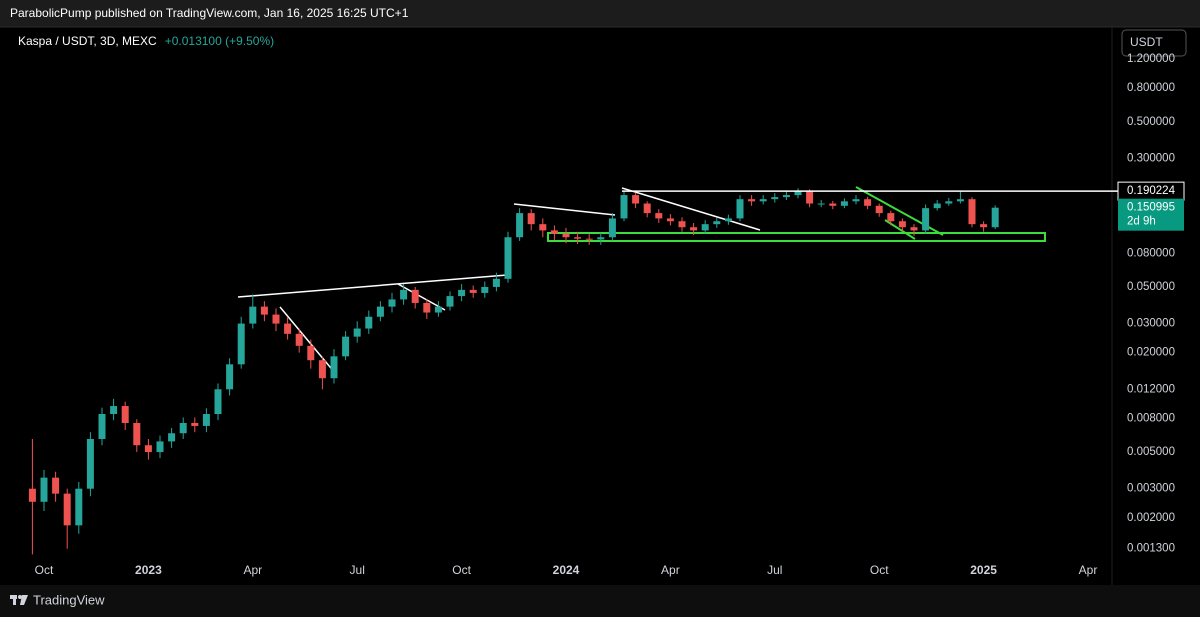  Describe the element at coordinates (44, 570) in the screenshot. I see `x-tick-label: Oct` at that location.